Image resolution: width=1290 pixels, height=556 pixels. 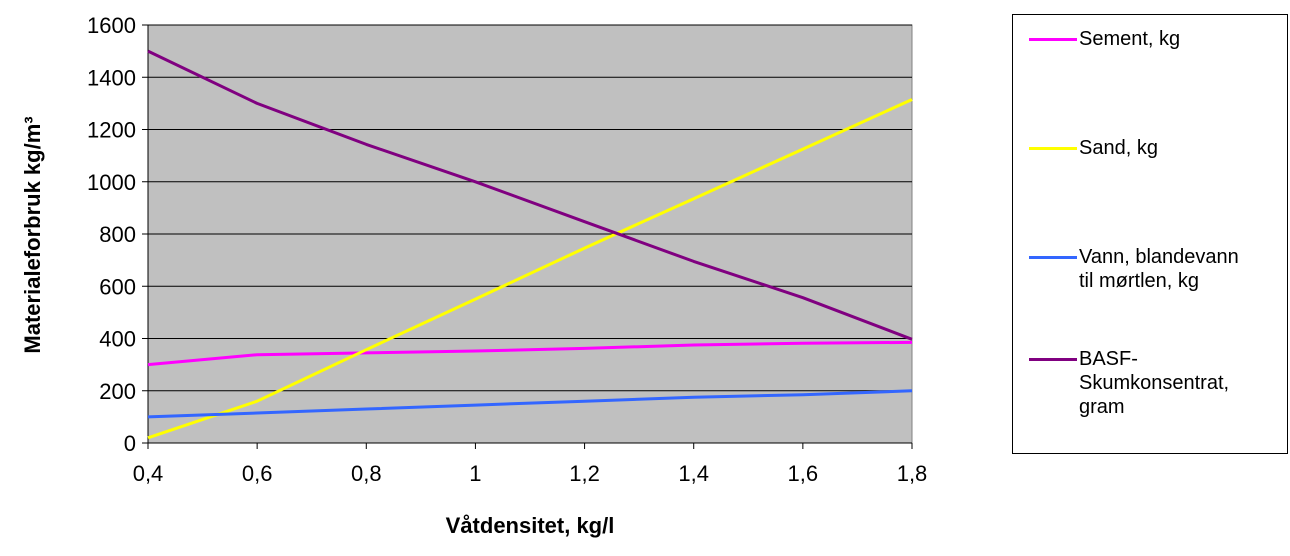 What do you see at coordinates (130, 443) in the screenshot?
I see `y-tick-label: 0` at bounding box center [130, 443].